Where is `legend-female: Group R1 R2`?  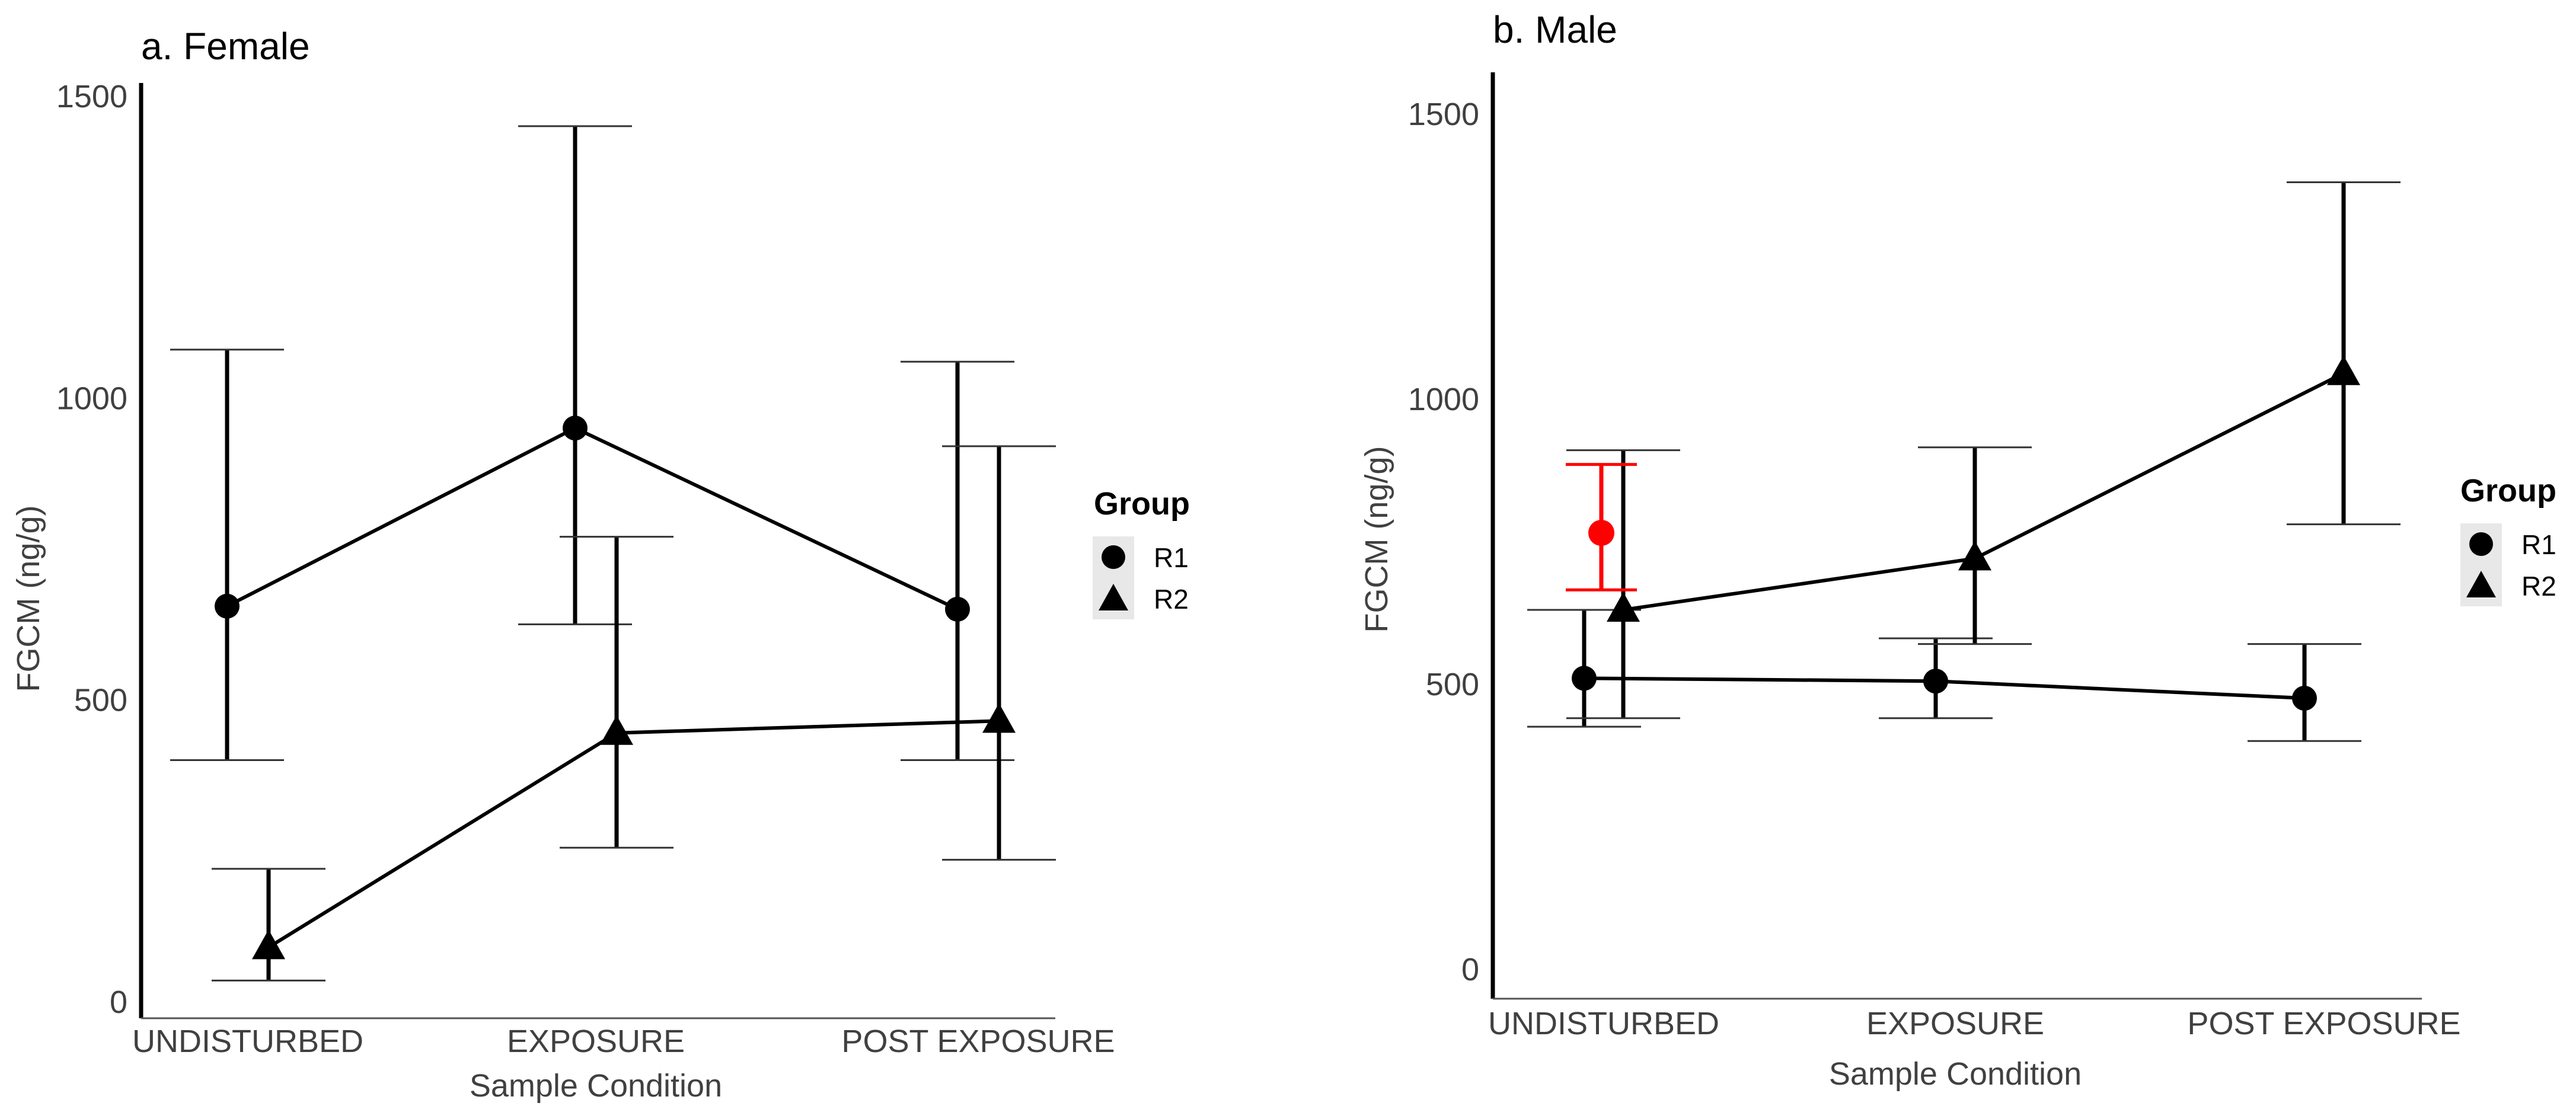
legend-female: Group R1 R2 is located at coordinates (1141, 552).